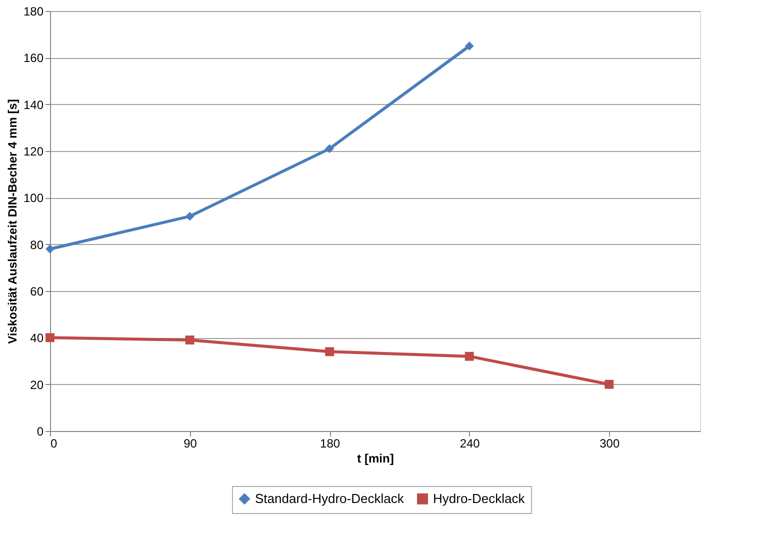 Image resolution: width=764 pixels, height=555 pixels. What do you see at coordinates (40, 431) in the screenshot?
I see `y-tick-label: 0` at bounding box center [40, 431].